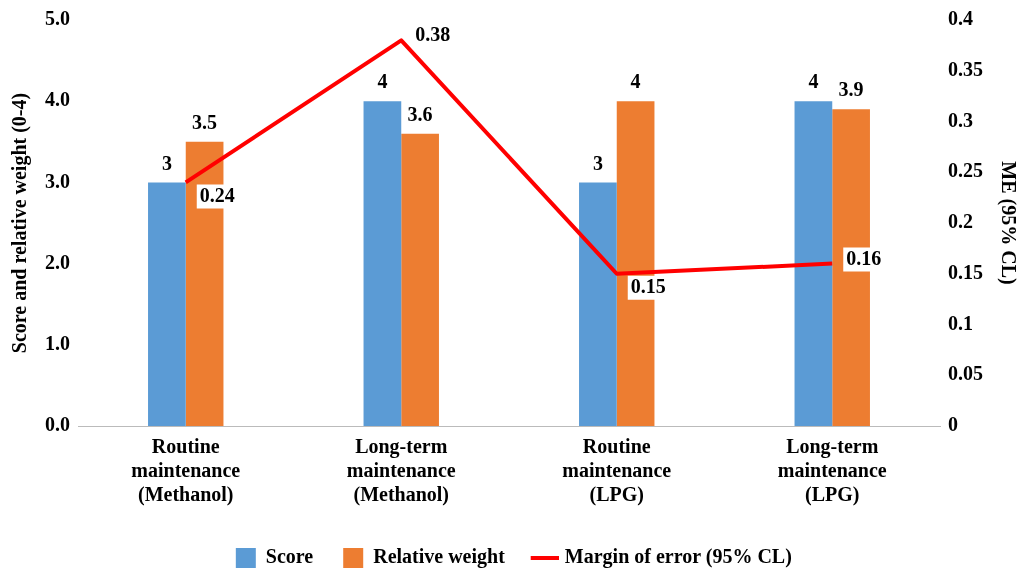 The width and height of the screenshot is (1033, 578). What do you see at coordinates (57, 342) in the screenshot?
I see `y-tick-label: 1.0` at bounding box center [57, 342].